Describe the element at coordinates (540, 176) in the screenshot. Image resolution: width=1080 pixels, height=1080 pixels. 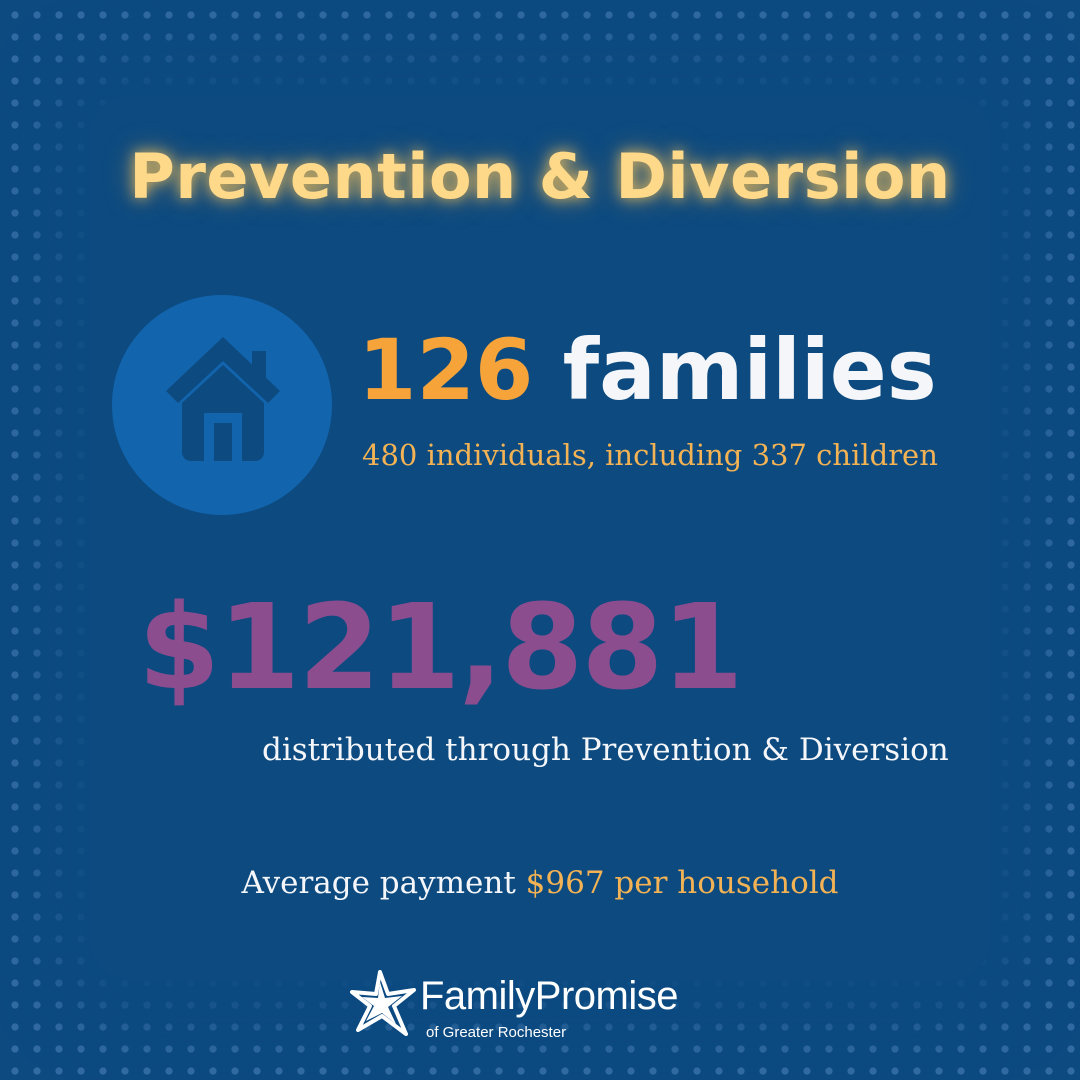
I see `page-title: Prevention & Diversion` at that location.